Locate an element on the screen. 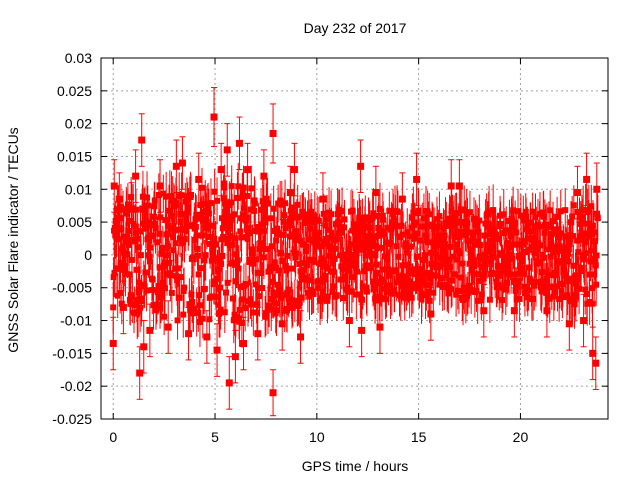 The height and width of the screenshot is (480, 640). y-tick-label: 0.03 is located at coordinates (78, 58).